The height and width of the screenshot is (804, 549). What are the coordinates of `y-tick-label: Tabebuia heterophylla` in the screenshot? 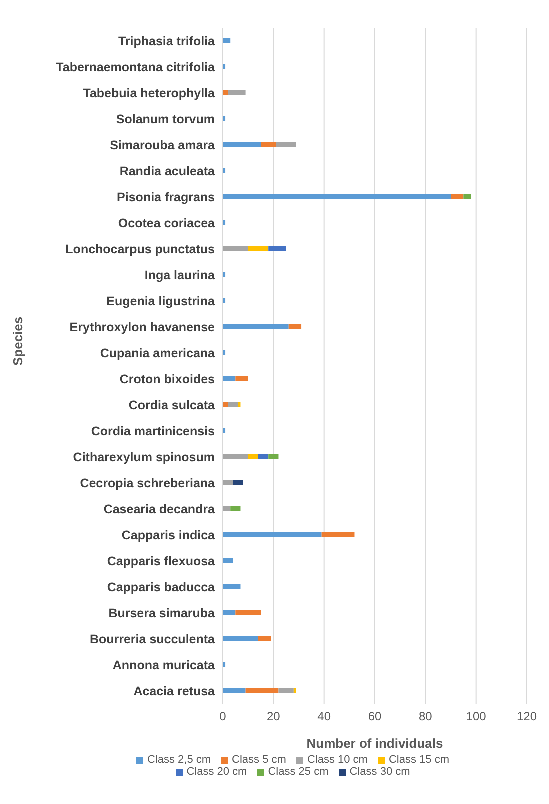 It's located at (149, 93).